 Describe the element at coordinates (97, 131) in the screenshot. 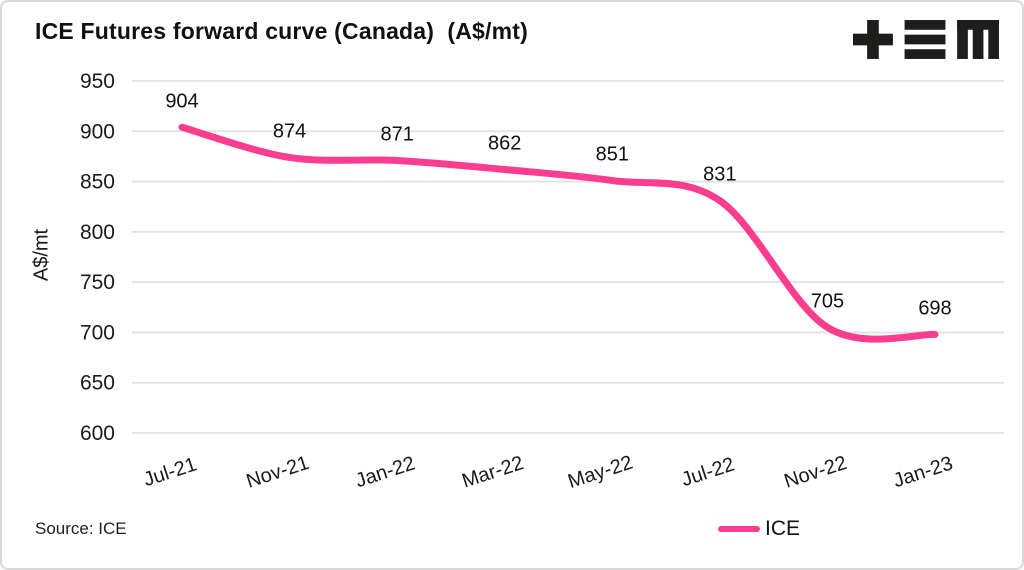

I see `y-tick-label: 900` at that location.